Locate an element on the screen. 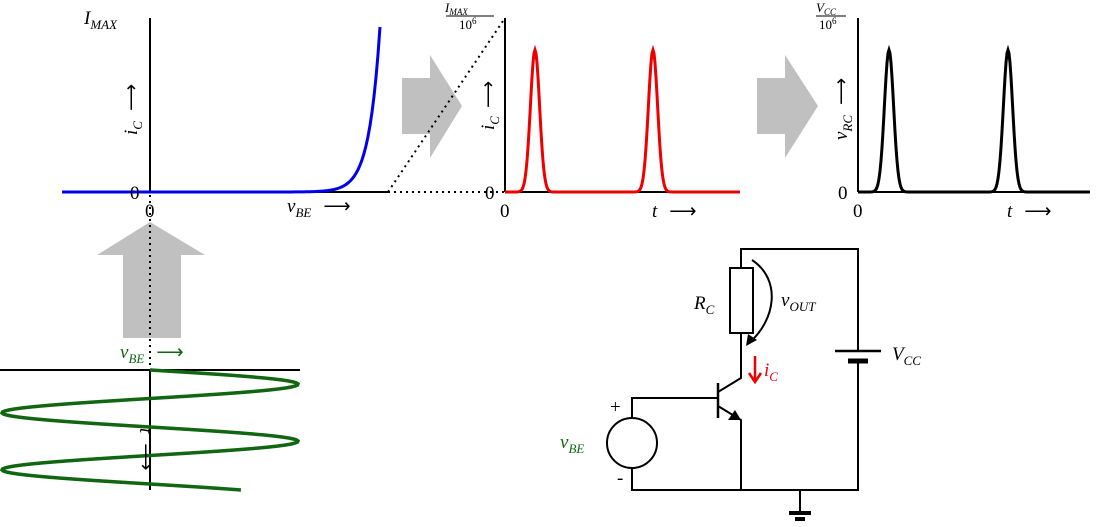  y-axis-label: vRC⟶ is located at coordinates (843, 109).